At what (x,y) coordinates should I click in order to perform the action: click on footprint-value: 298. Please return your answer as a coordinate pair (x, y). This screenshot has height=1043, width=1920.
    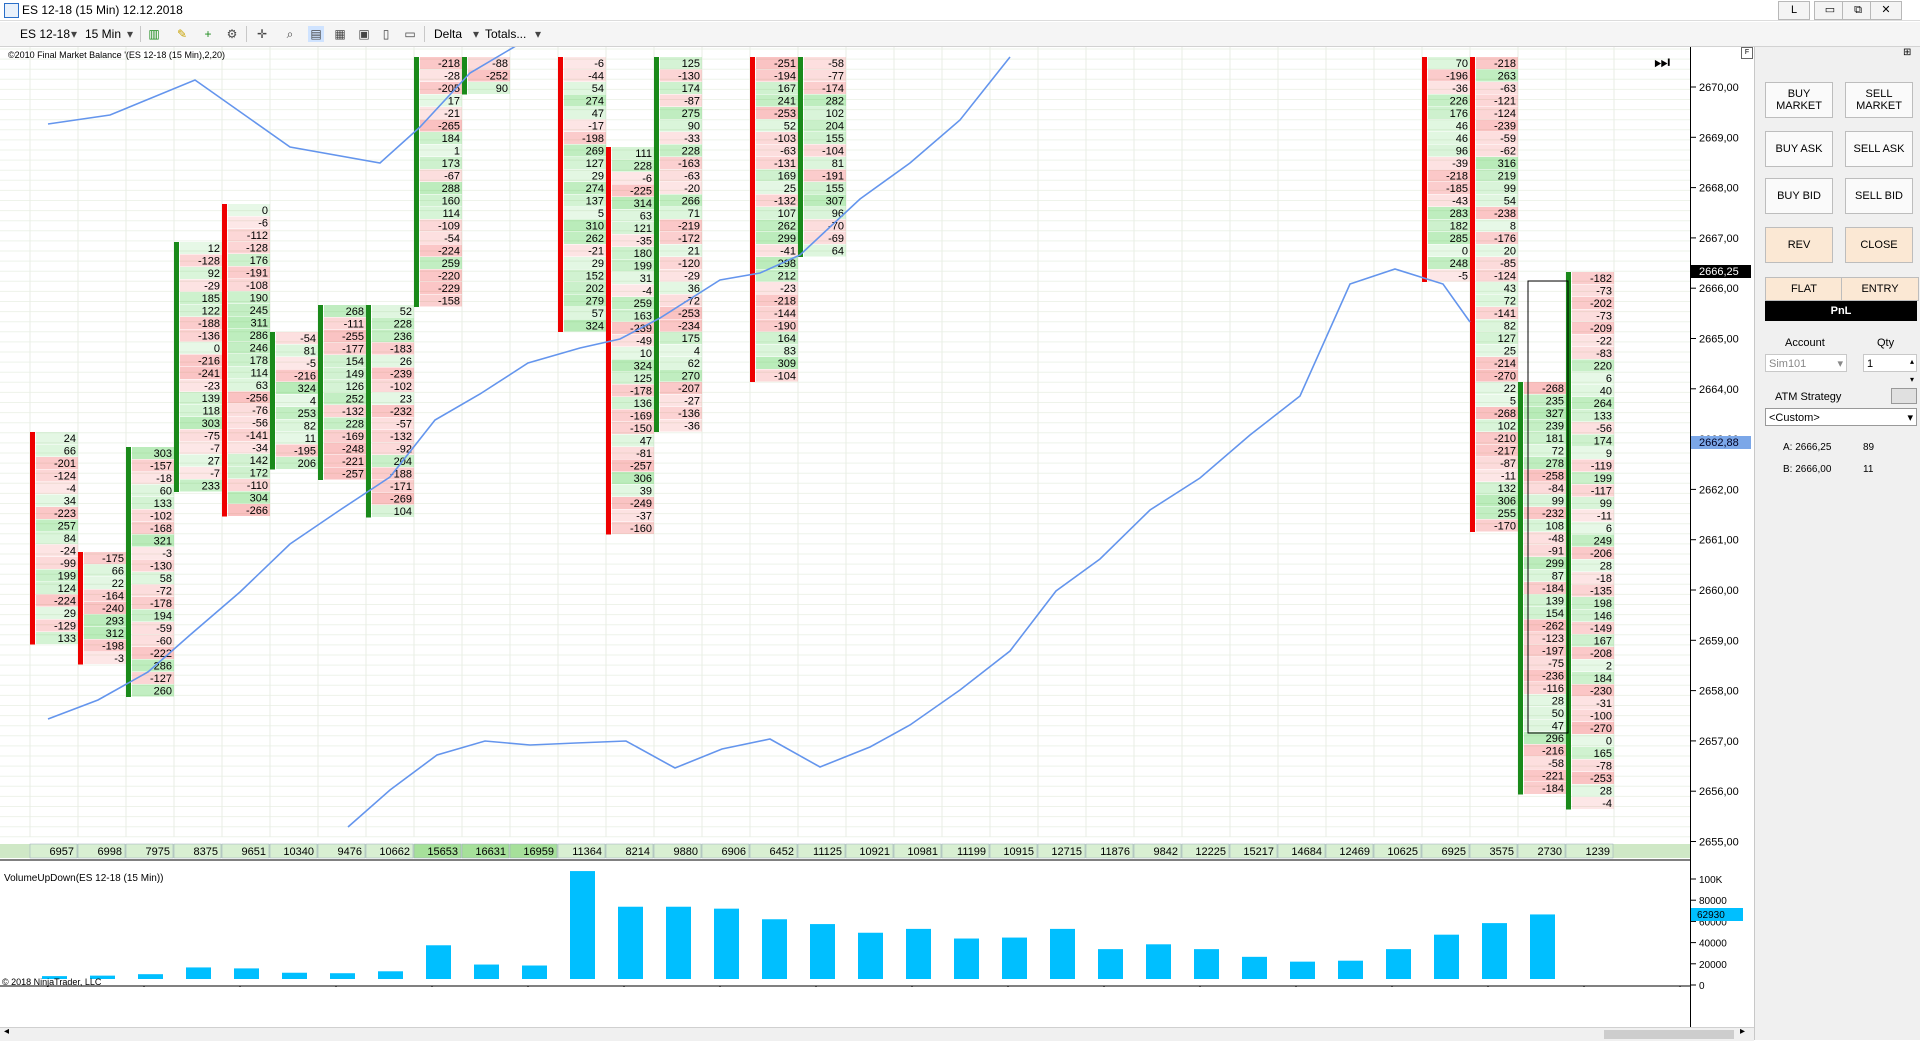
    Looking at the image, I should click on (787, 264).